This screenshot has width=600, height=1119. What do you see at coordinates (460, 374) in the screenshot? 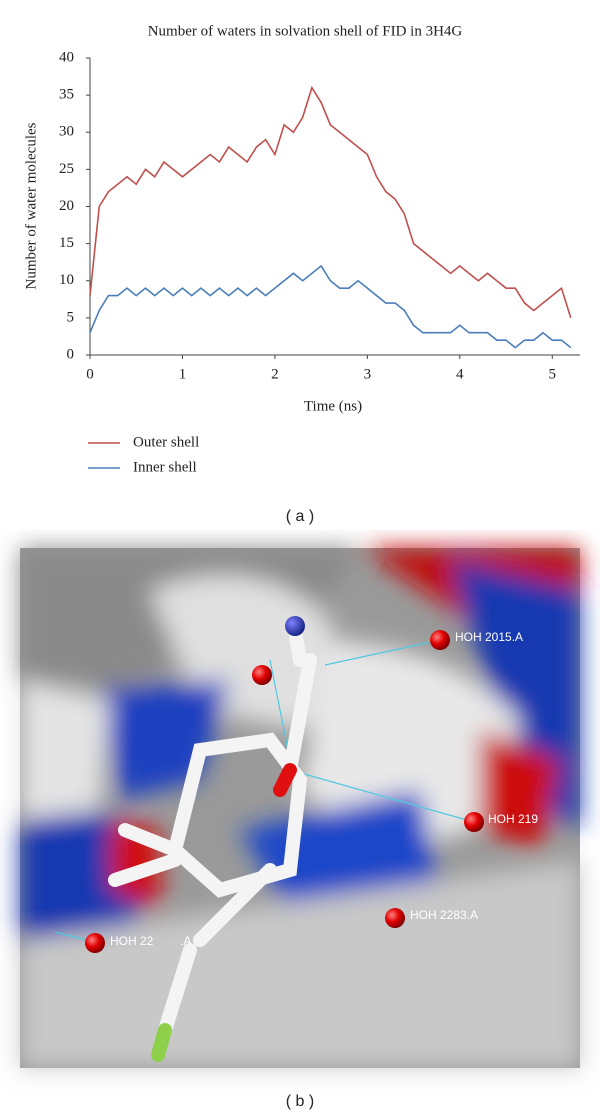
I see `x-tick-label: 4` at bounding box center [460, 374].